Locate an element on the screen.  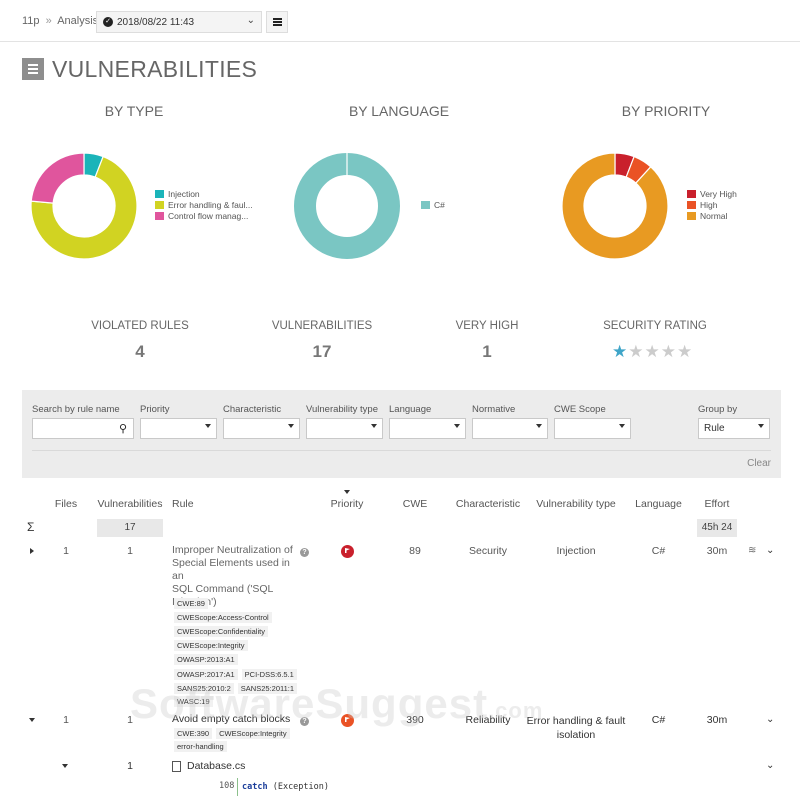
expand-row-icon is located at coordinates (32, 551).